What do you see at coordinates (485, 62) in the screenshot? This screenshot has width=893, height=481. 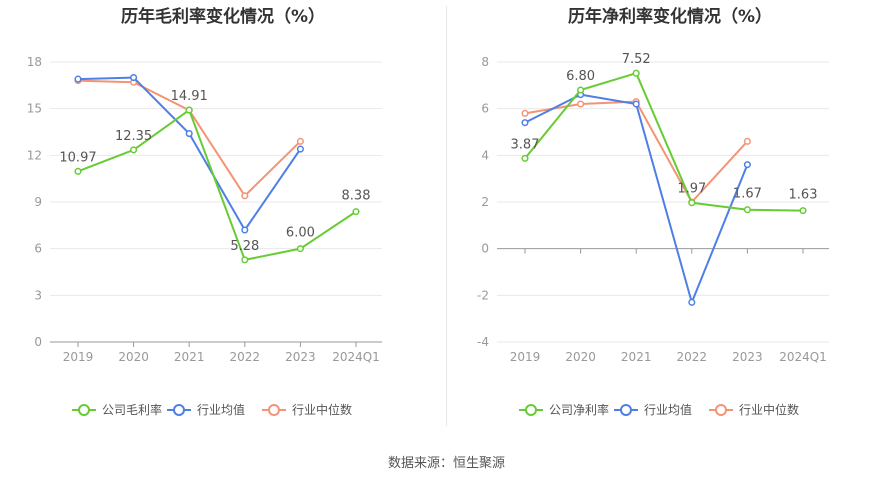 I see `y-tick-label: 8` at bounding box center [485, 62].